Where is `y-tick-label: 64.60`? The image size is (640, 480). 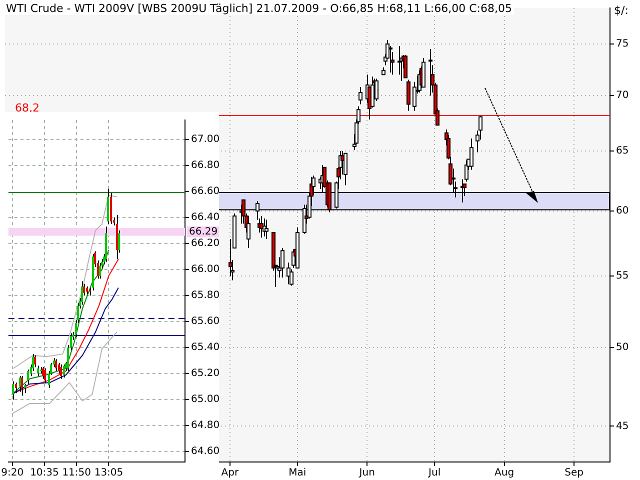 y-tick-label: 64.60 is located at coordinates (205, 452).